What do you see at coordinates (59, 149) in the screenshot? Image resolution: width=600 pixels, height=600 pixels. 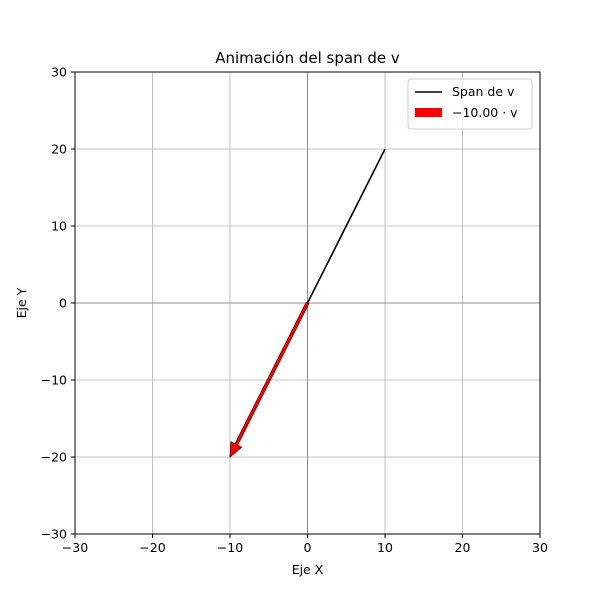 I see `y-tick-label: 20` at bounding box center [59, 149].